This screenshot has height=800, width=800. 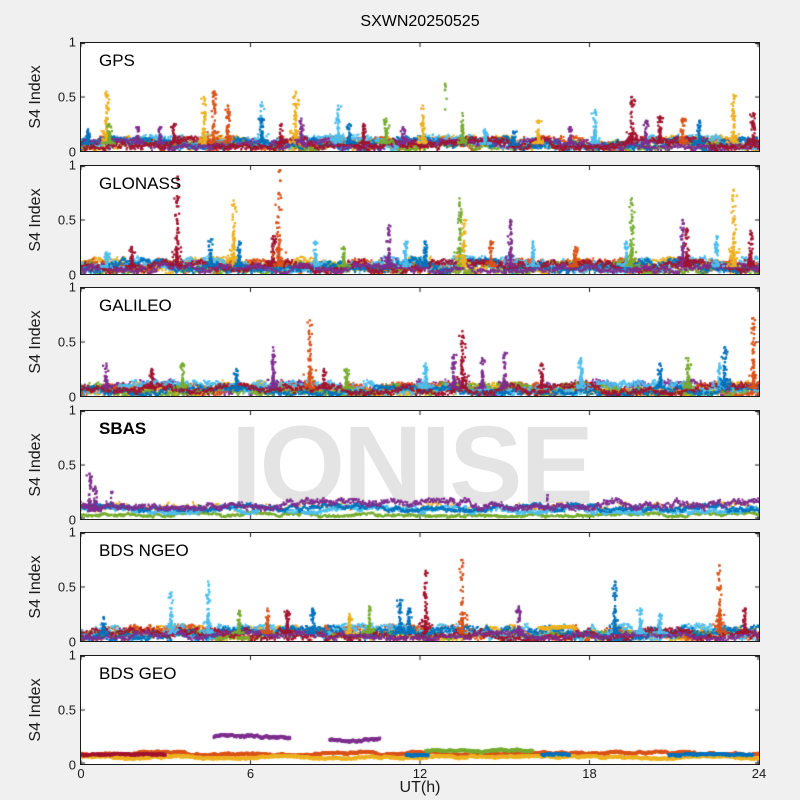 What do you see at coordinates (589, 773) in the screenshot?
I see `x-tick-label: 18` at bounding box center [589, 773].